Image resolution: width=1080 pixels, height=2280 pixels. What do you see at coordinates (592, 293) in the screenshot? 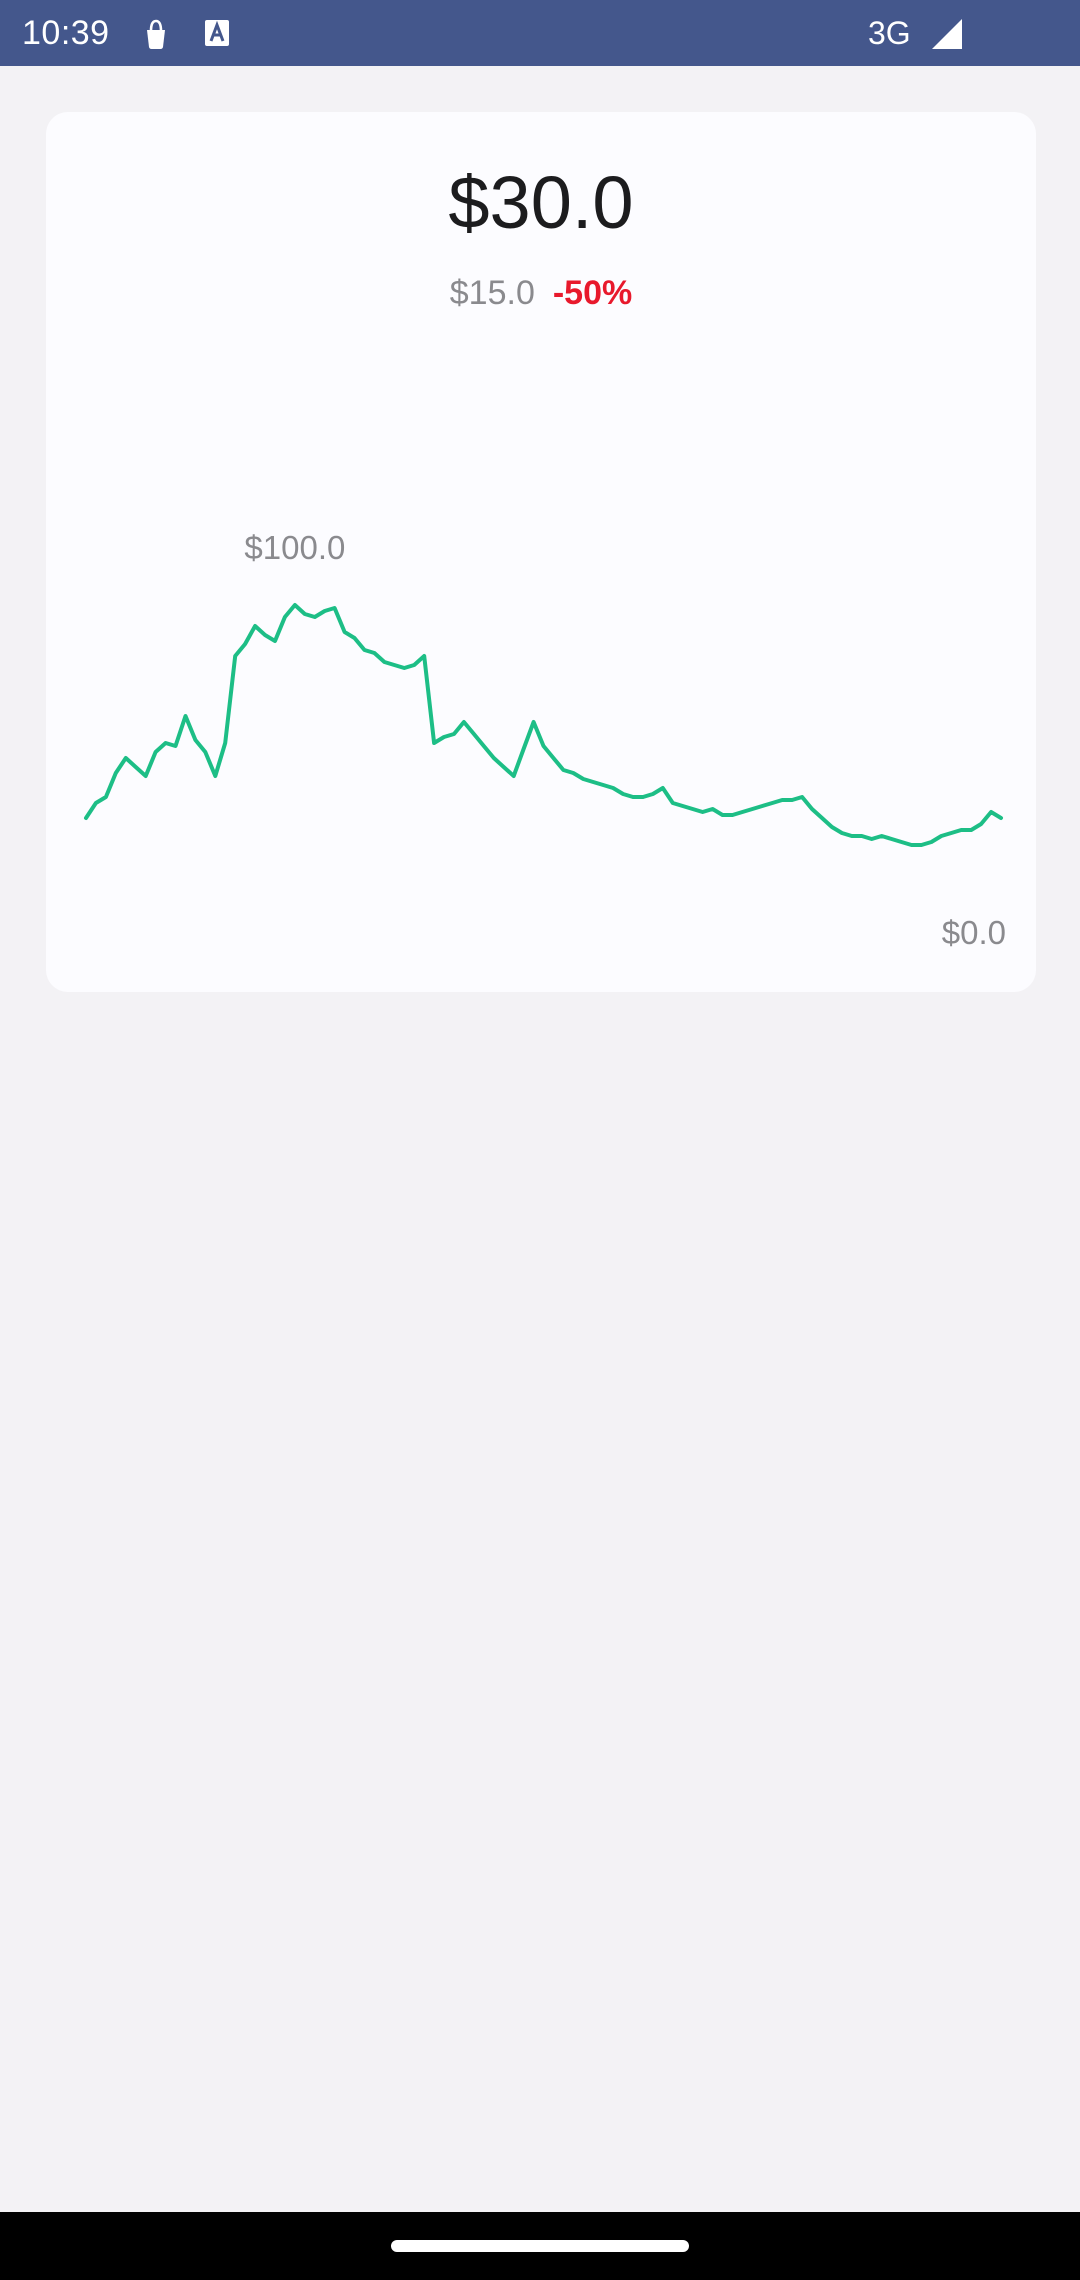
I see `price-change-percent: -50%` at bounding box center [592, 293].